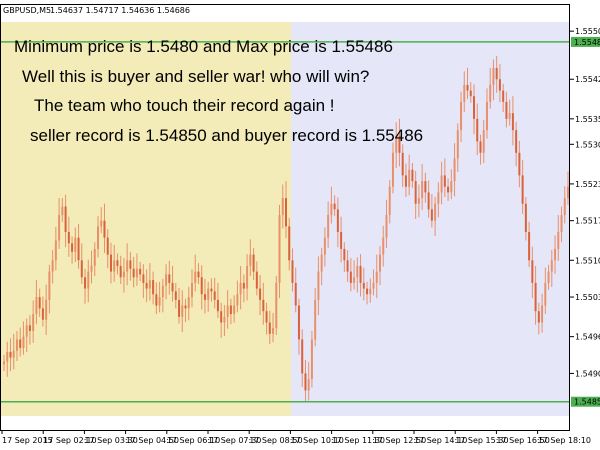 The image size is (600, 450). Describe the element at coordinates (564, 440) in the screenshot. I see `x-tick-label: 17 Sep 18:10` at that location.